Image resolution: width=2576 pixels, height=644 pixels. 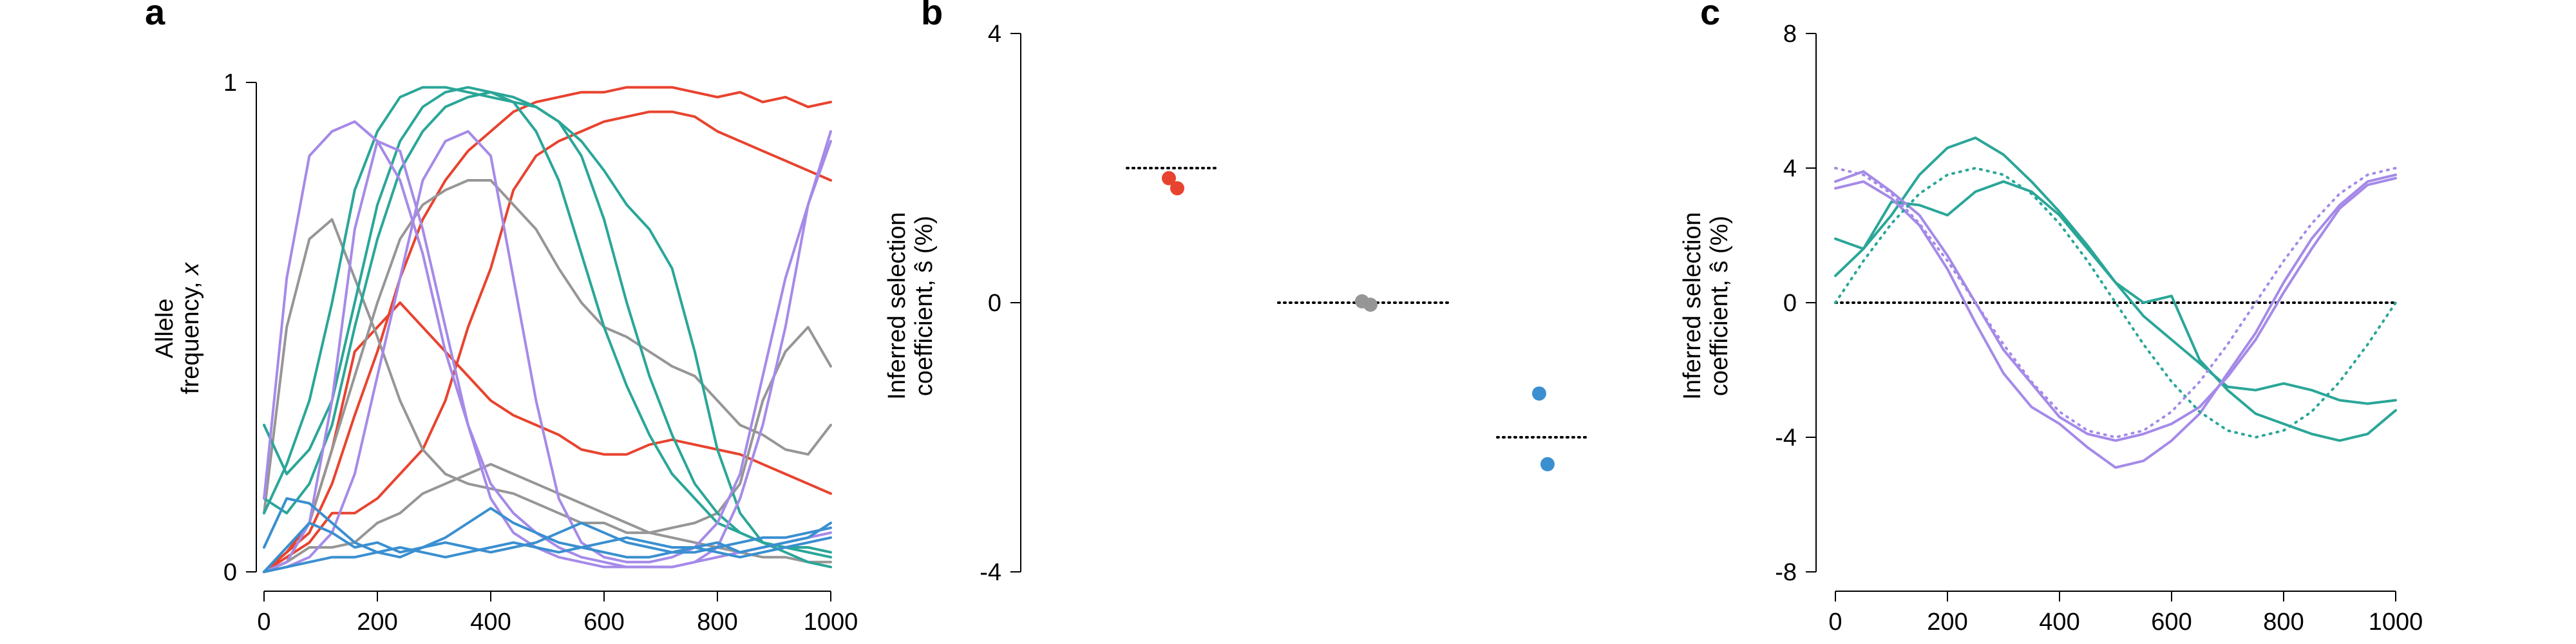 I want to click on panel-c-y-tick-label: 8, so click(x=1790, y=34).